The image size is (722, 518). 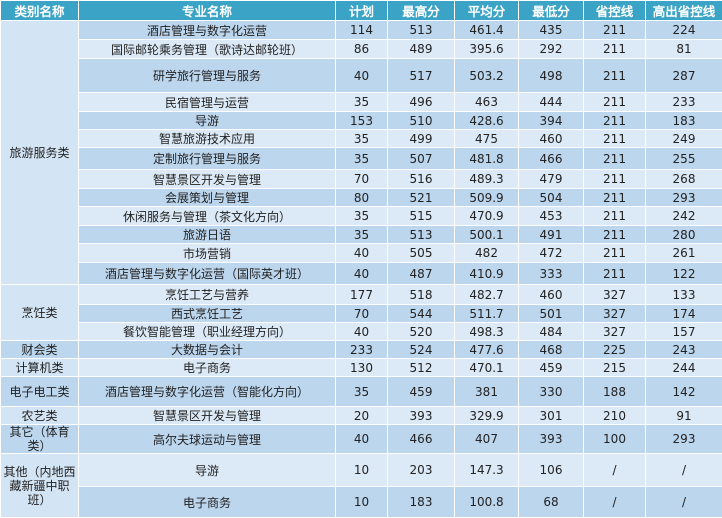 I want to click on max-cell: 520, so click(x=421, y=332).